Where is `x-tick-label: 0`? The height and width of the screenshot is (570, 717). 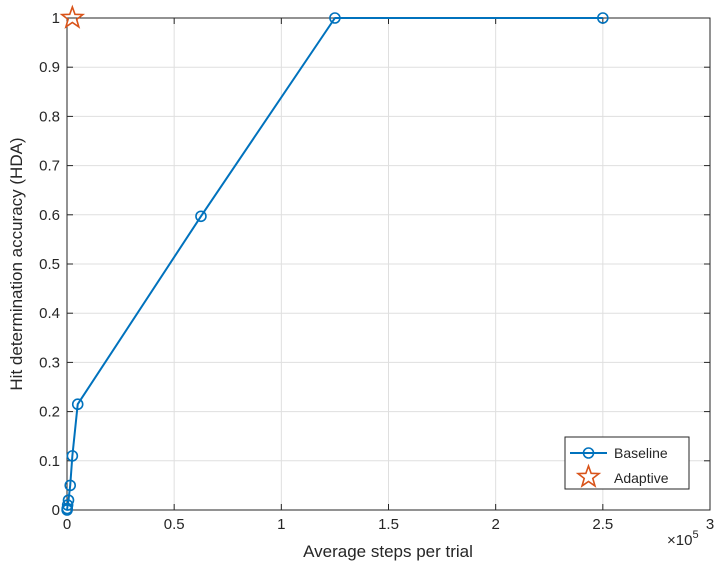
x-tick-label: 0 is located at coordinates (67, 524).